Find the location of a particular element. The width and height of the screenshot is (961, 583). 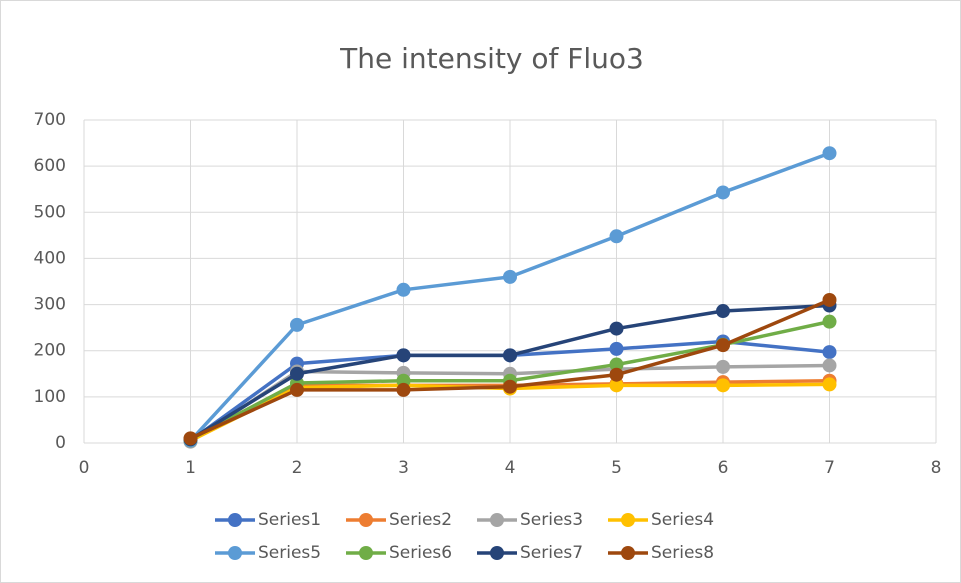

x-tick-label: 0 is located at coordinates (84, 468).